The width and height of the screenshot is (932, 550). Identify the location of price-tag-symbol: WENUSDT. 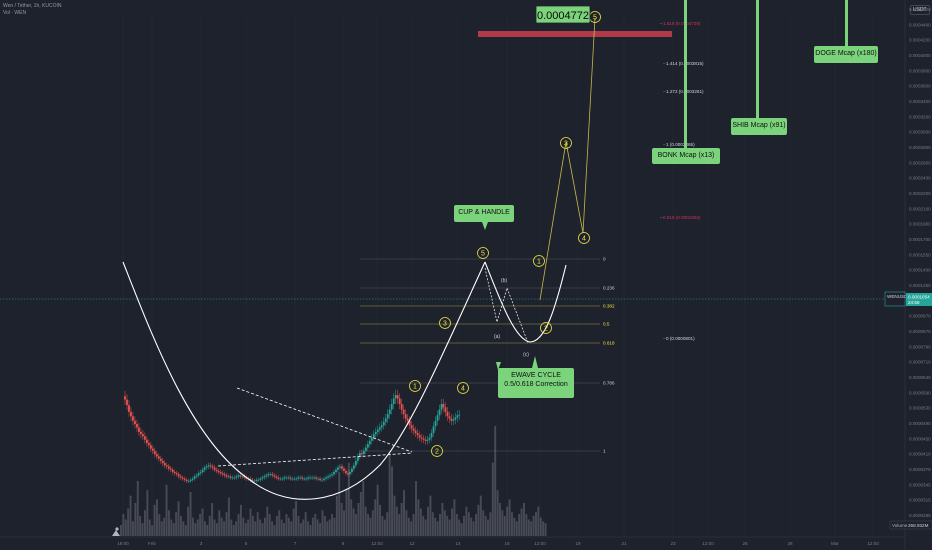
(898, 296).